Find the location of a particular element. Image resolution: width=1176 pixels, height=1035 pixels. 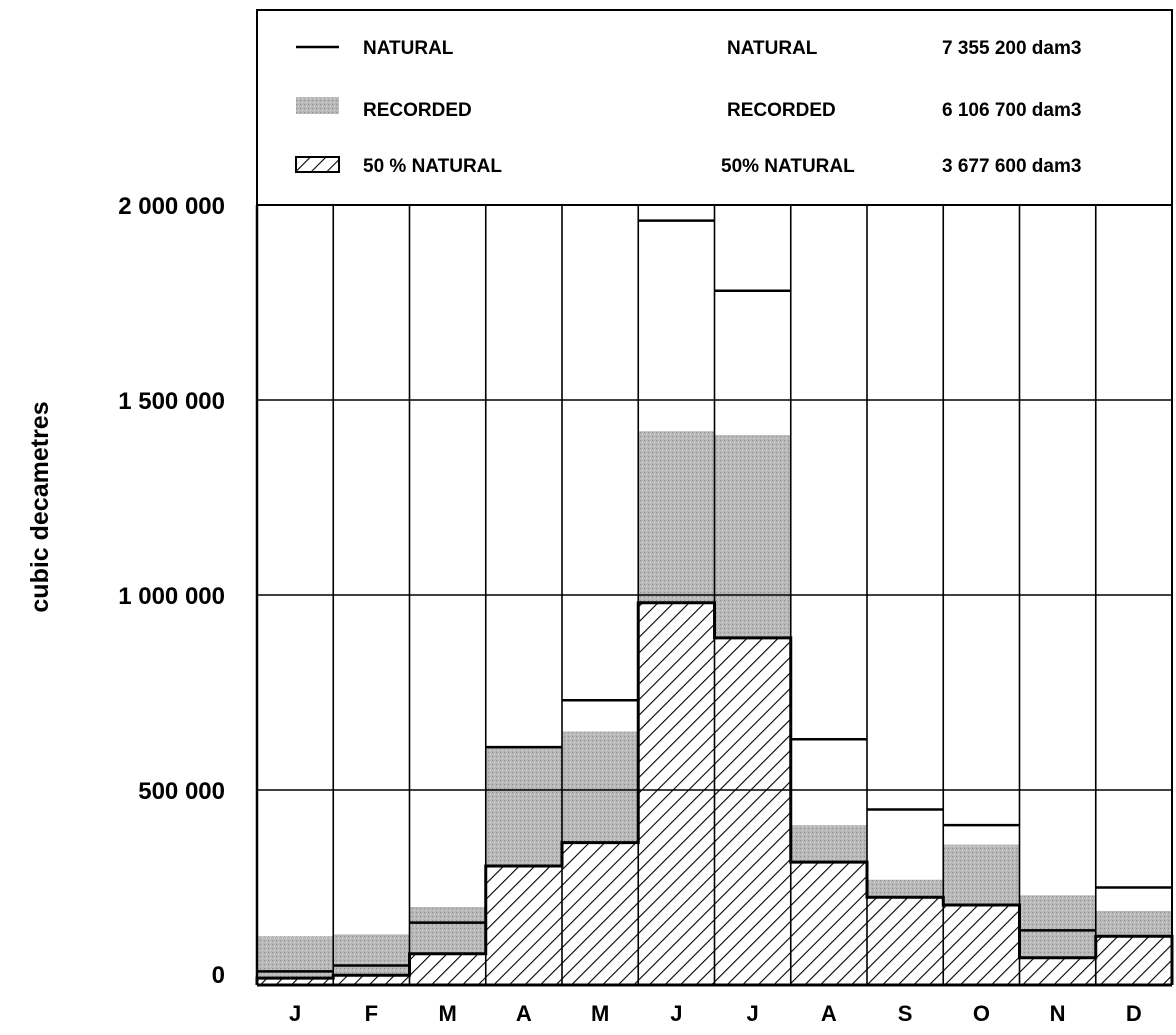

y-tick-label: 2 000 000 is located at coordinates (171, 206).